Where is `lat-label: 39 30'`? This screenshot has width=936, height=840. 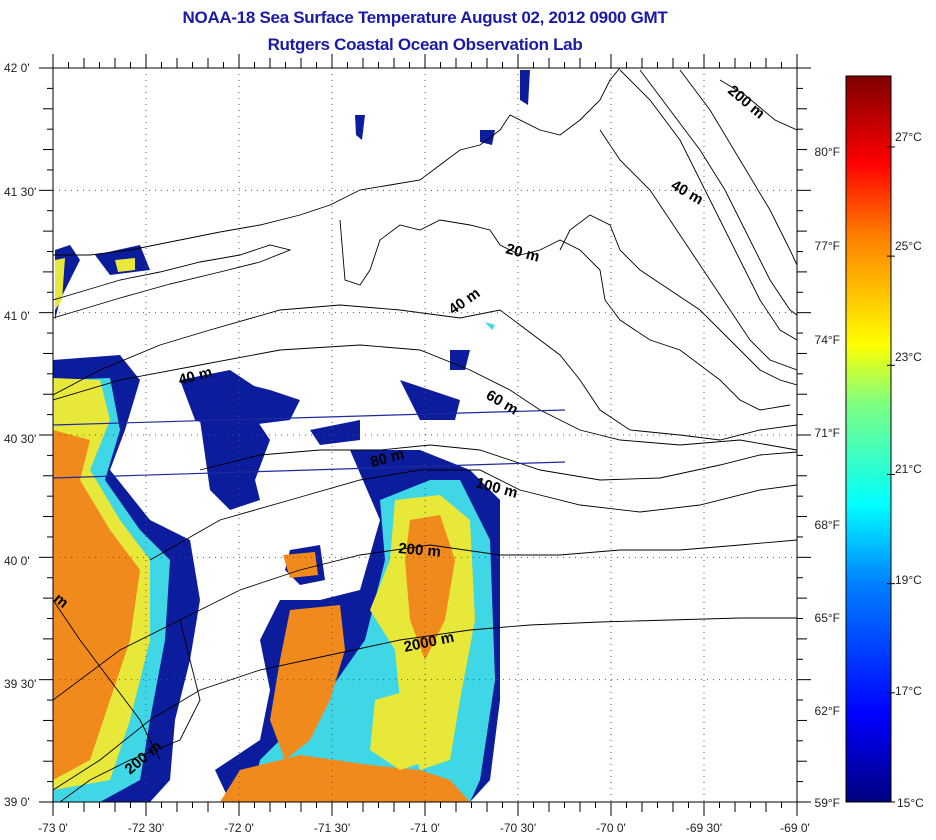 lat-label: 39 30' is located at coordinates (20, 684).